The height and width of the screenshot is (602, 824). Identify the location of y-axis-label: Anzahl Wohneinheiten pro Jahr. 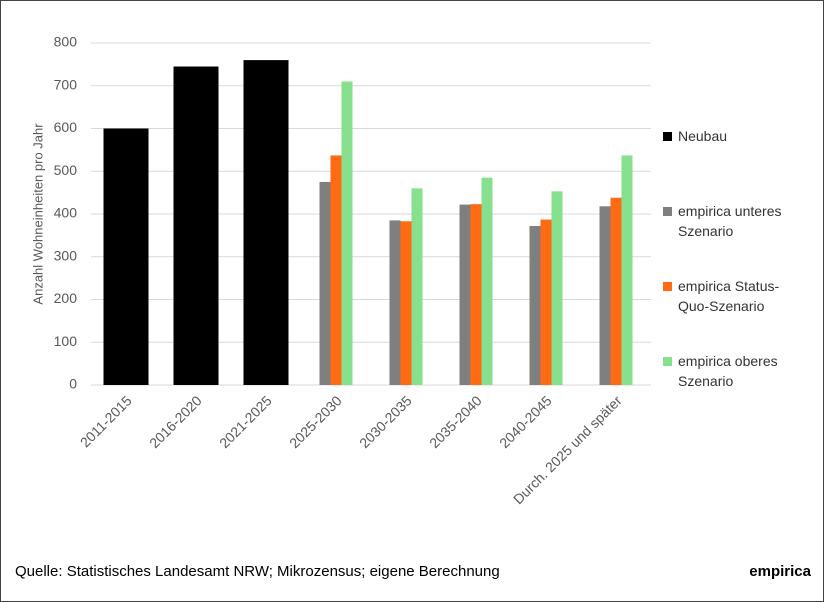
(37, 214).